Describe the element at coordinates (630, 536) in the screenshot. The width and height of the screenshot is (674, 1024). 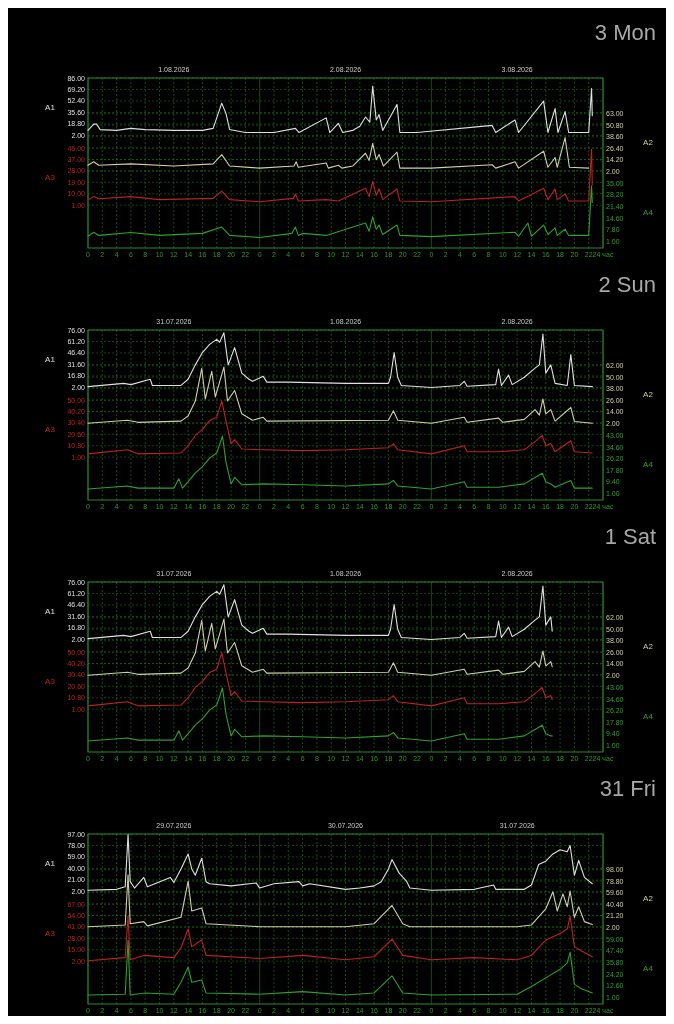
I see `chart-title: 1 Sat` at that location.